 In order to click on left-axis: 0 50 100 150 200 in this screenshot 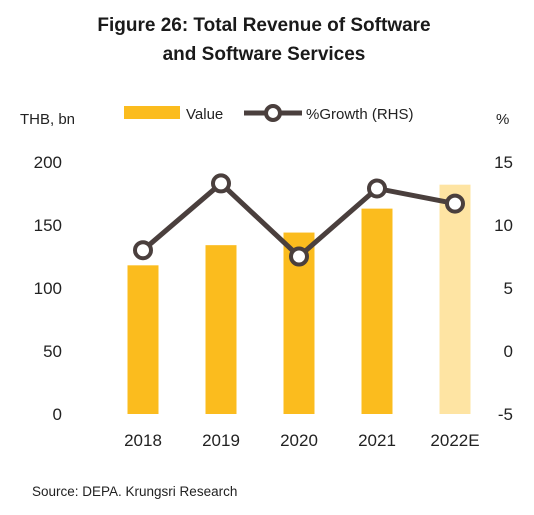, I will do `click(48, 288)`.